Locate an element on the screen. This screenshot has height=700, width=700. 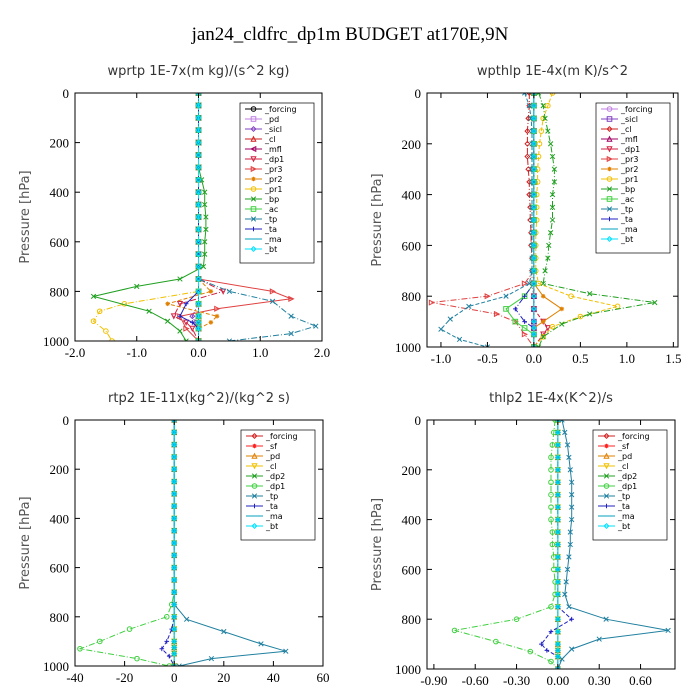
series-line-pr2 is located at coordinates (191, 217).